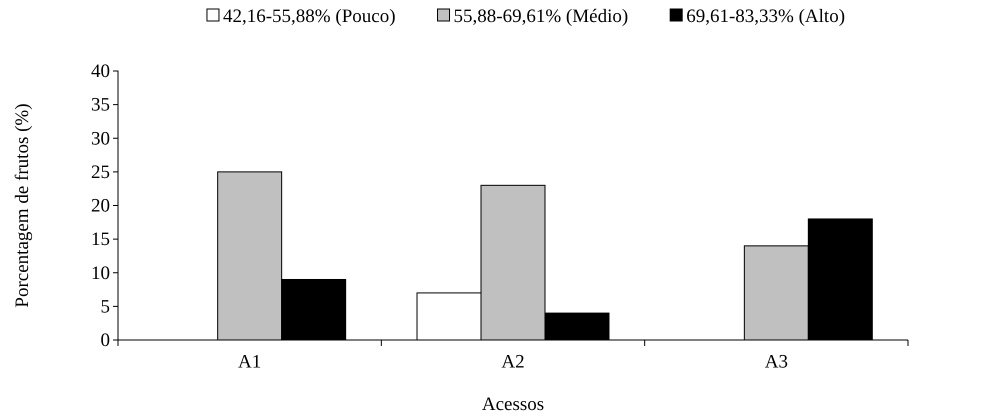 Image resolution: width=992 pixels, height=418 pixels. What do you see at coordinates (766, 16) in the screenshot?
I see `legend-label: 69,61-83,33% (Alto)` at bounding box center [766, 16].